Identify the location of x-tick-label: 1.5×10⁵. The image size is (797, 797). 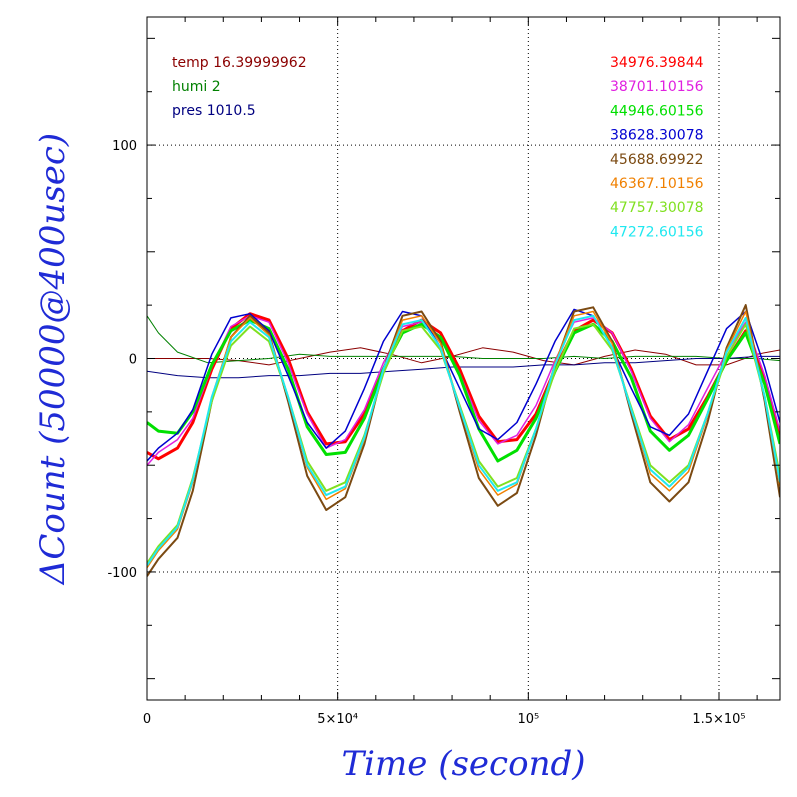
(718, 719).